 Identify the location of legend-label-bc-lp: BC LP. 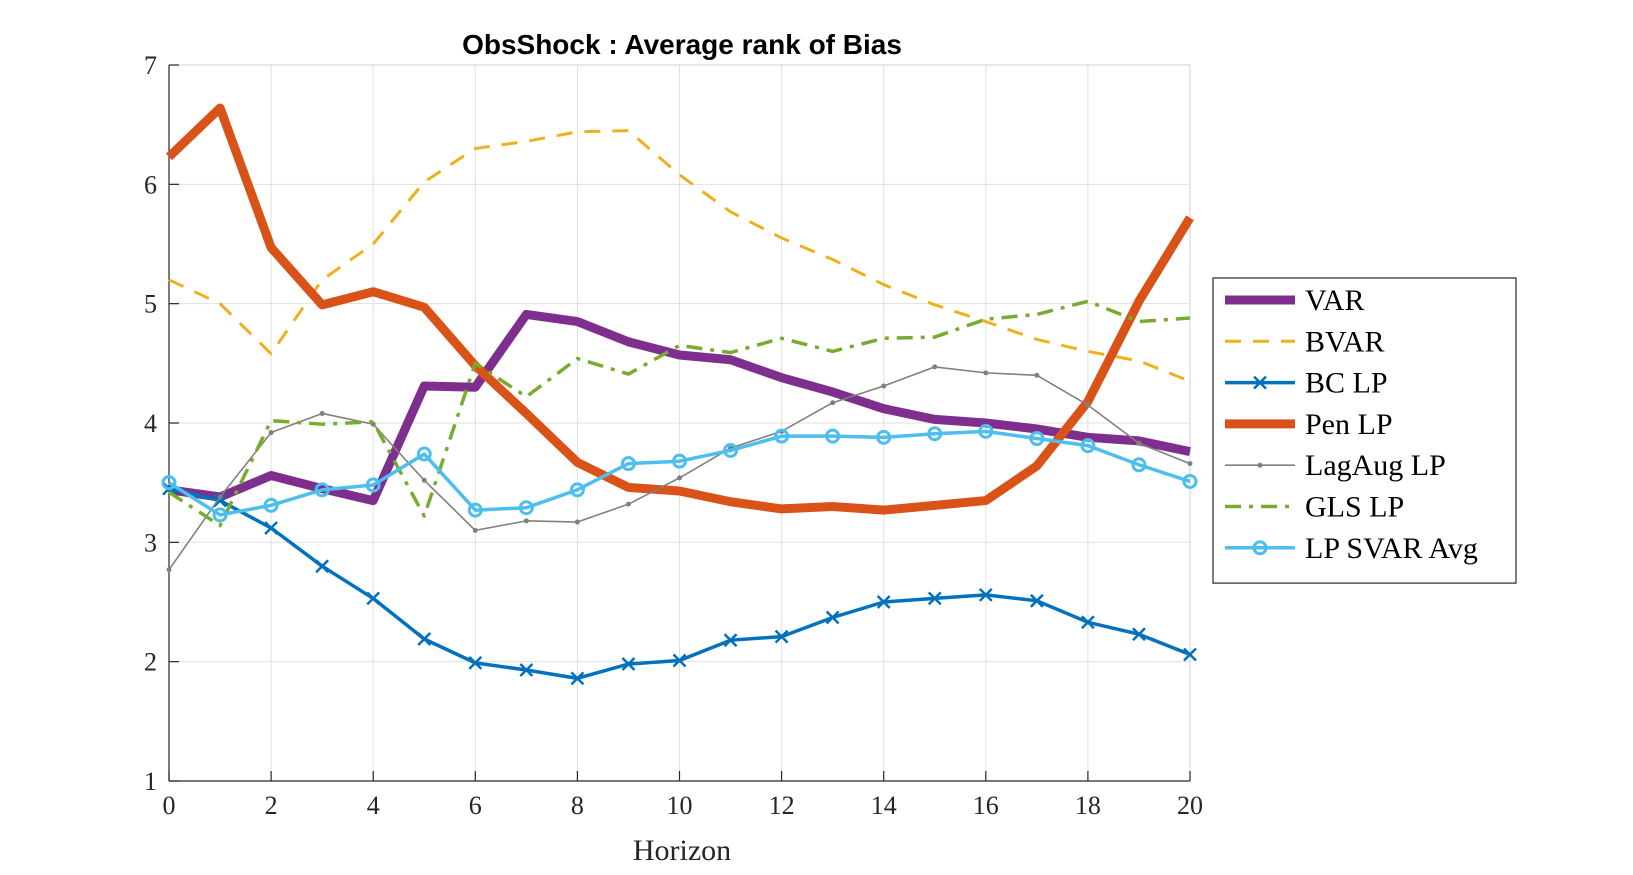
(1346, 383).